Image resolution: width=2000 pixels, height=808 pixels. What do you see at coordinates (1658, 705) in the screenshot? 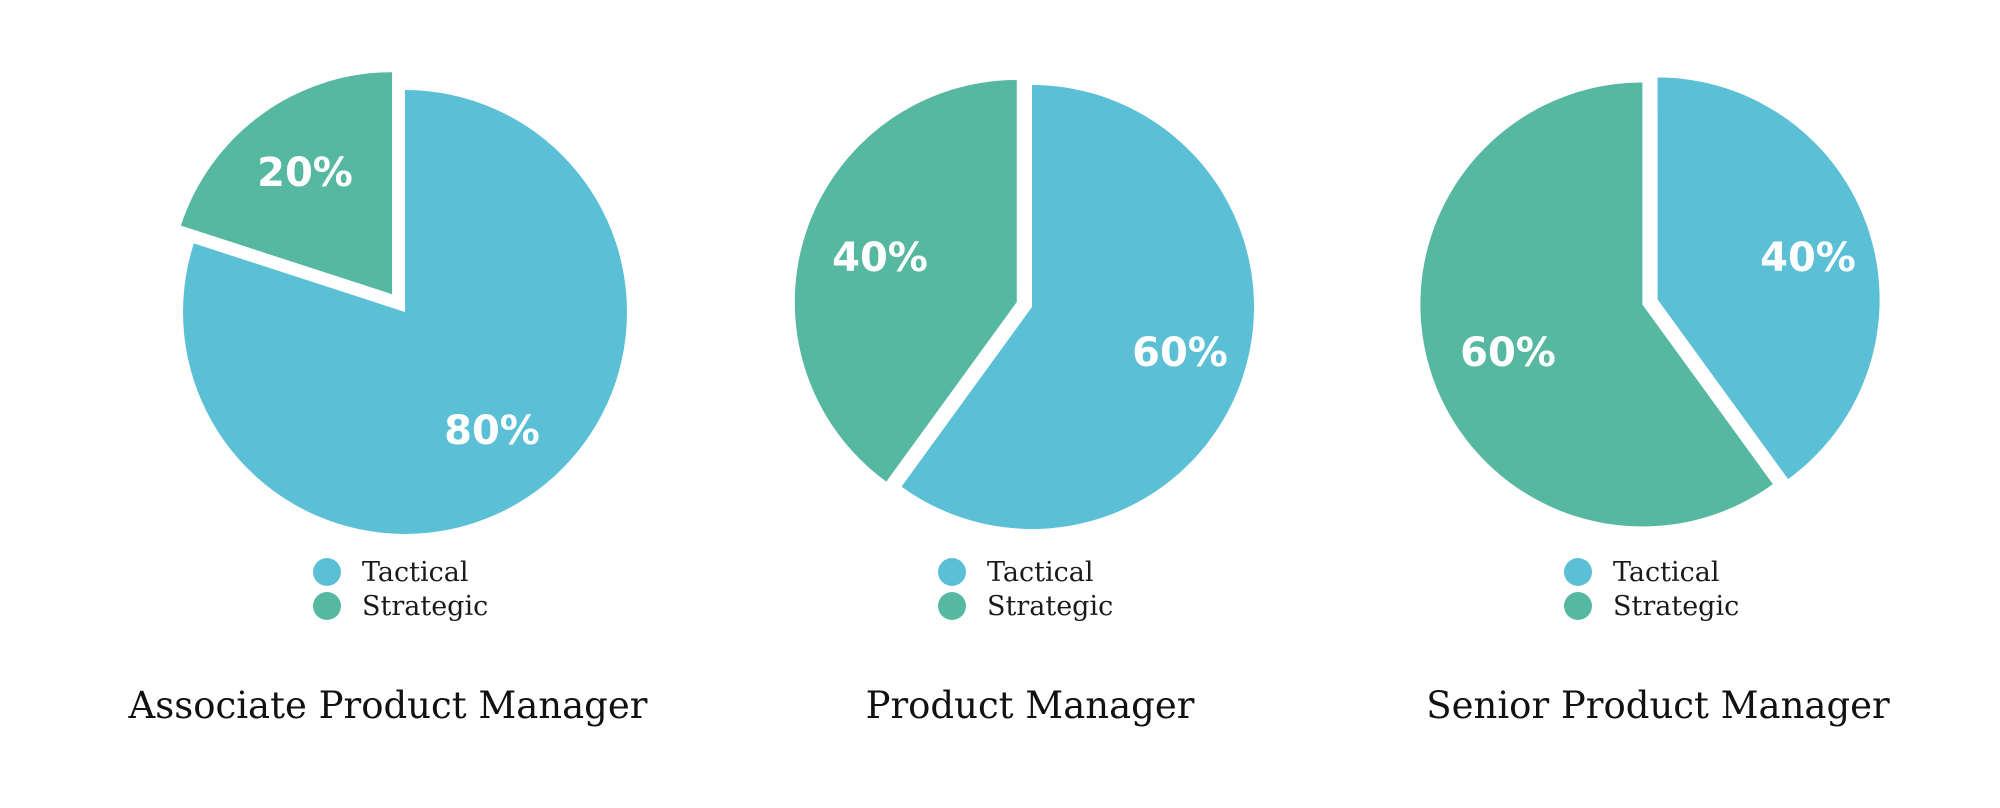
I see `chart-title: Senior Product Manager` at bounding box center [1658, 705].